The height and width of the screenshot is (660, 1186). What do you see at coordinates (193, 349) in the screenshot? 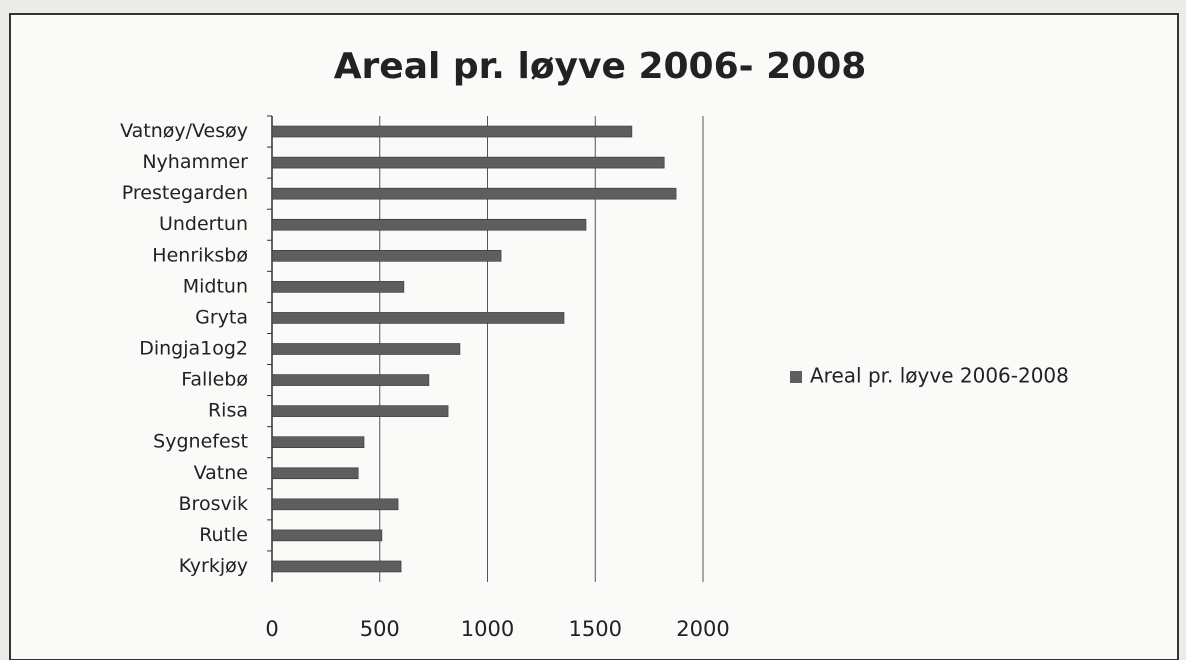
I see `y-tick-label: Dingja1og2` at bounding box center [193, 349].